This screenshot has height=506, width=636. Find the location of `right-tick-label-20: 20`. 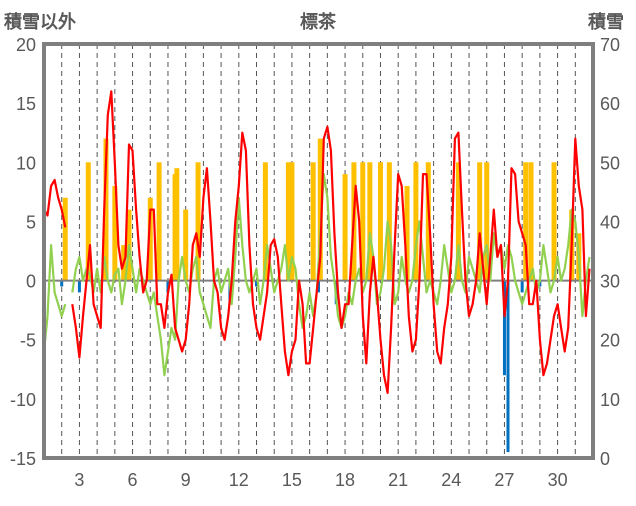

right-tick-label-20: 20 is located at coordinates (610, 341).